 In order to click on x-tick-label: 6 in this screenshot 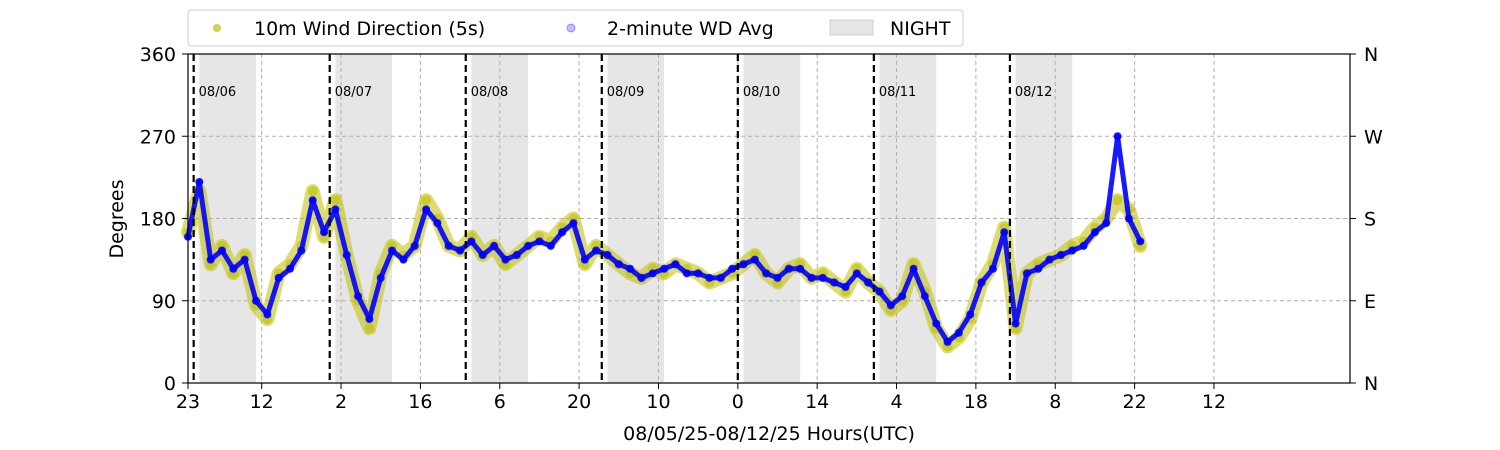, I will do `click(500, 402)`.